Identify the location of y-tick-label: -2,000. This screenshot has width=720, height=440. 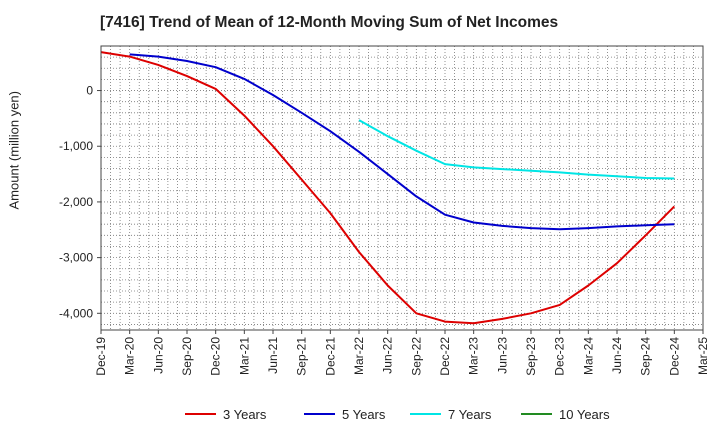
(76, 202).